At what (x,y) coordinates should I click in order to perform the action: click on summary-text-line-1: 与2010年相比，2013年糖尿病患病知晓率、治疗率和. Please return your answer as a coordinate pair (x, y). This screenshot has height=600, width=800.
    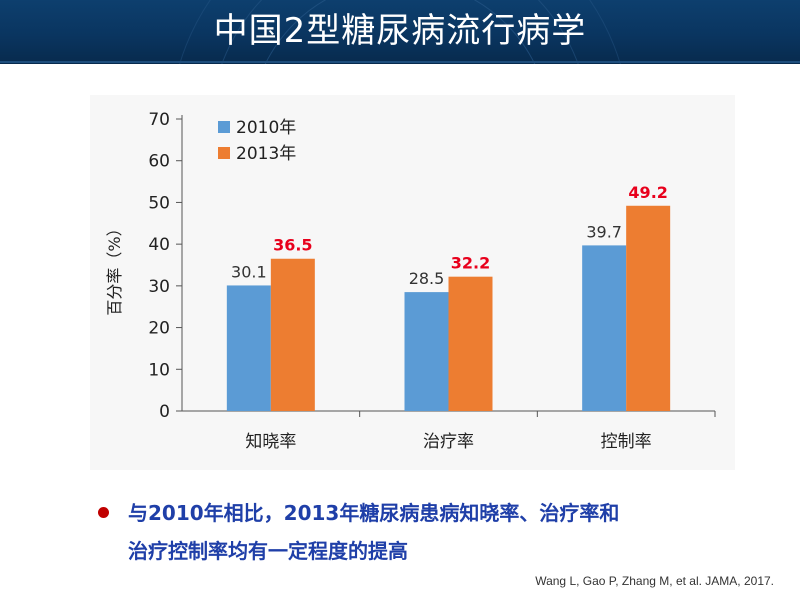
    Looking at the image, I should click on (374, 513).